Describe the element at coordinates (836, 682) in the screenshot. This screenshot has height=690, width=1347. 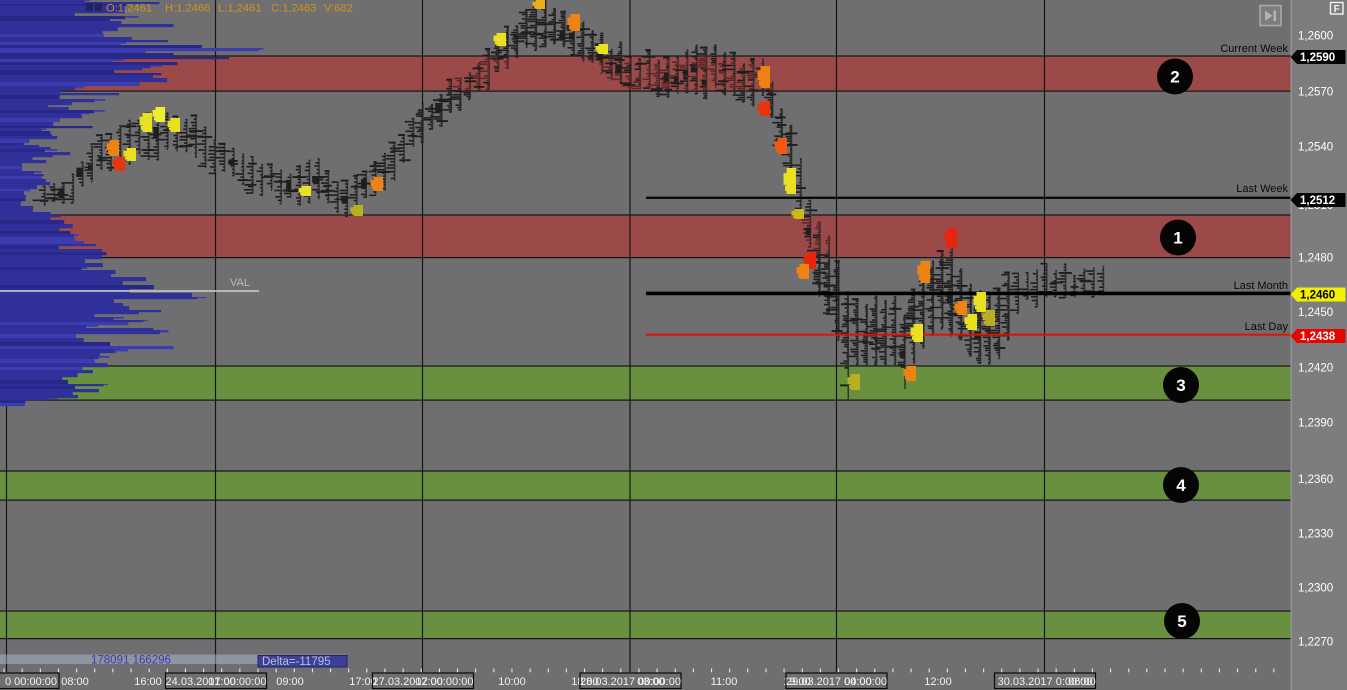
I see `svg-text: 29.03.2017 00:00:00` at that location.